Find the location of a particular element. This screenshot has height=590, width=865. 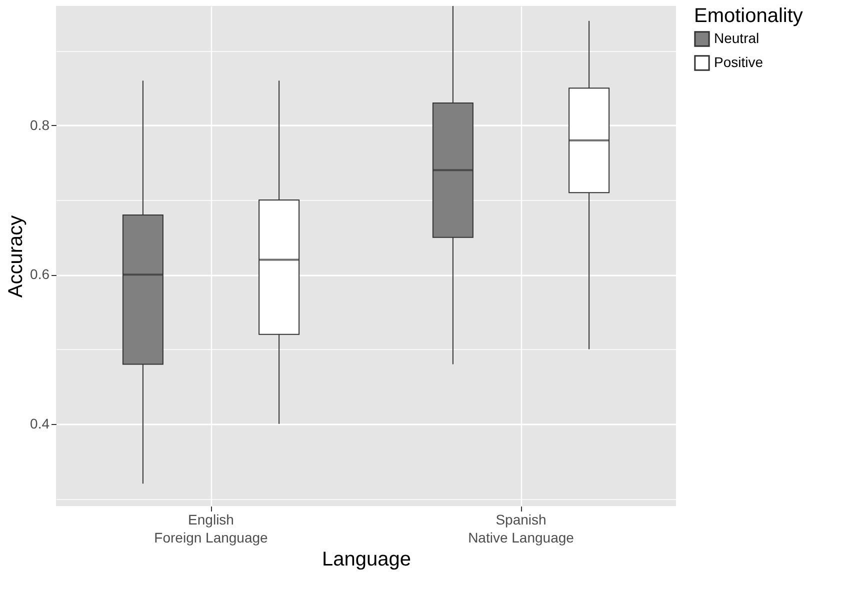

x-axis-title: Language is located at coordinates (366, 559).